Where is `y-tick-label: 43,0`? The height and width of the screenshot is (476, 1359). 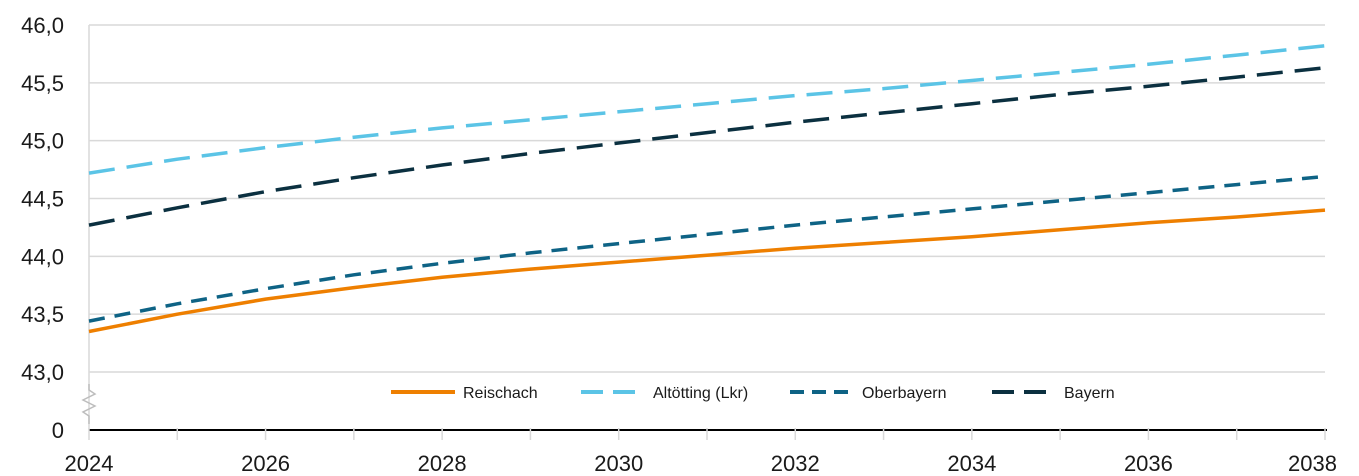
y-tick-label: 43,0 is located at coordinates (42, 372).